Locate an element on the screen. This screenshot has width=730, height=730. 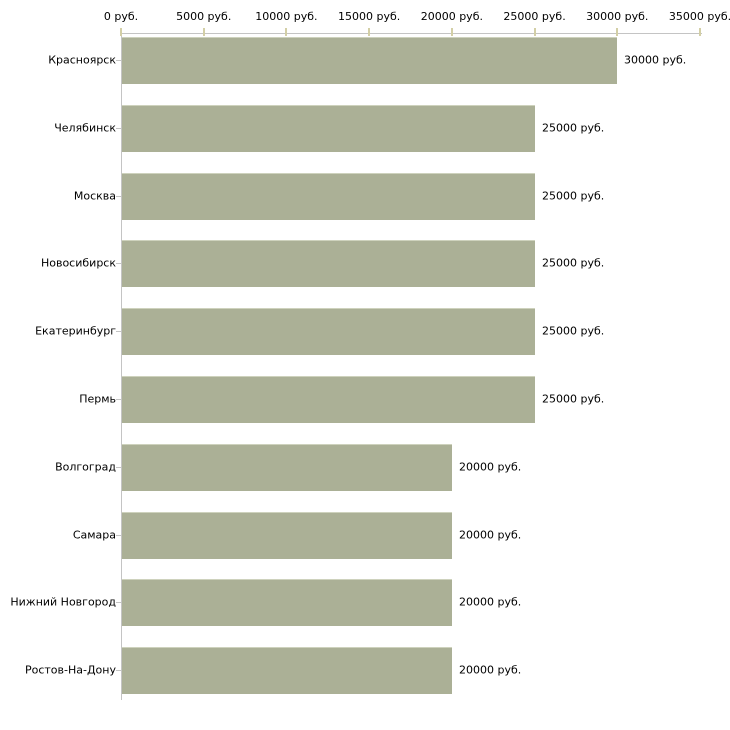
x-axis-tick-label: 30000 руб. is located at coordinates (617, 16).